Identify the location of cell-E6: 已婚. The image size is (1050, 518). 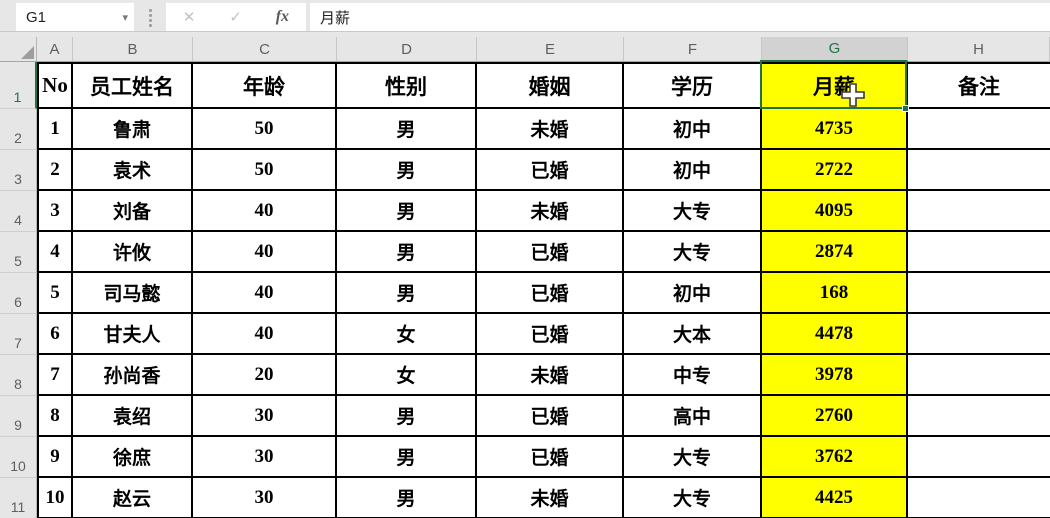
(550, 293).